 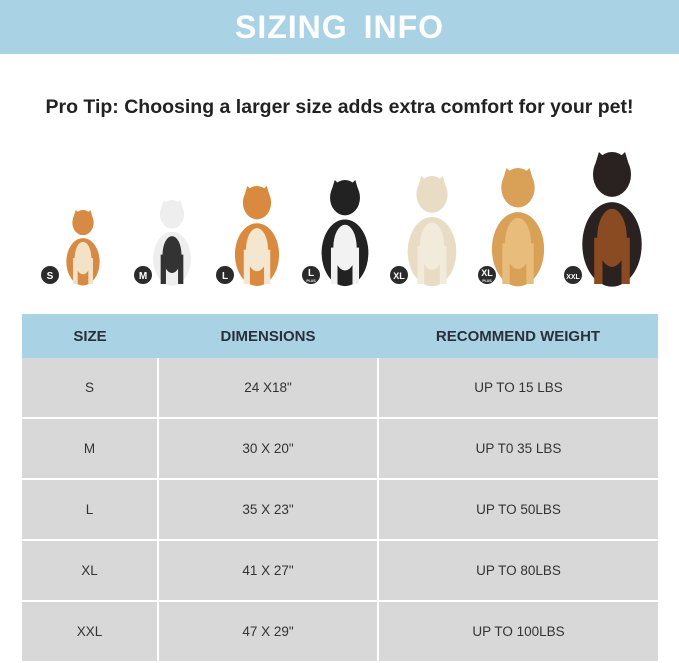 I want to click on header-weight: RECOMMEND WEIGHT, so click(x=518, y=336).